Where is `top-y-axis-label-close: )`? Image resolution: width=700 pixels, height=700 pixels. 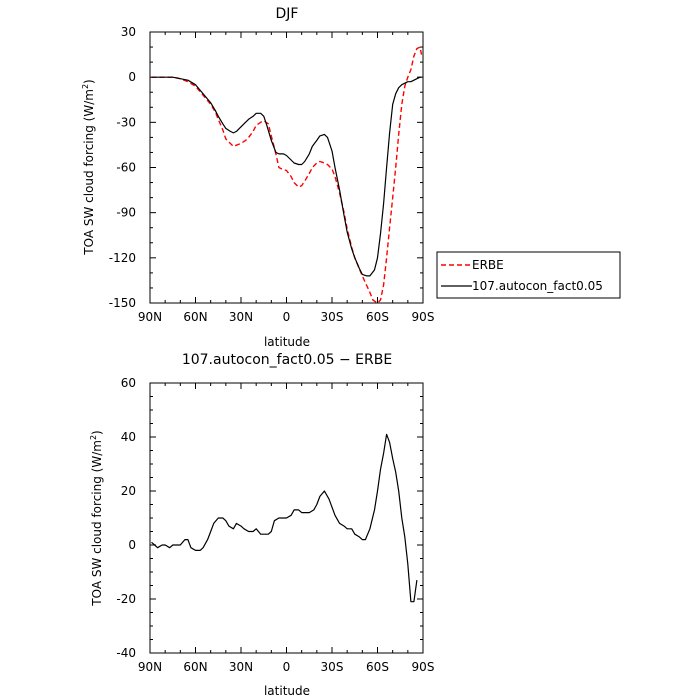
top-y-axis-label-close: ) is located at coordinates (89, 81).